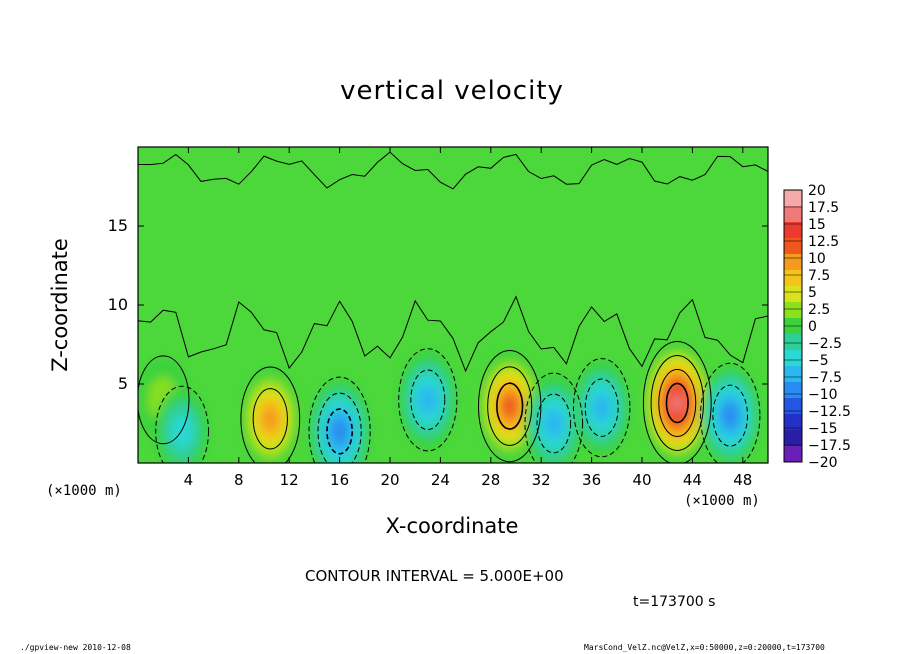  I want to click on y-tick-label: 10, so click(118, 304).